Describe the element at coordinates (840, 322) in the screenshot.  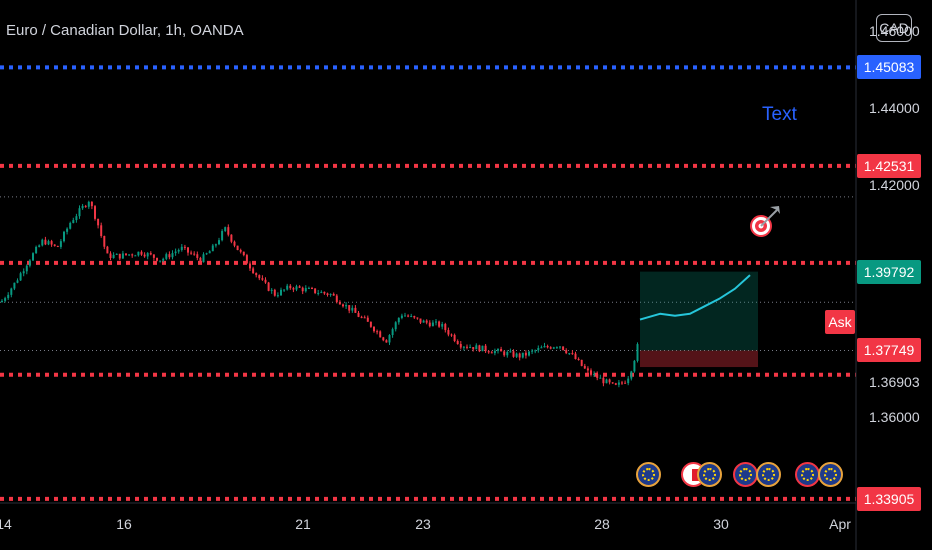
I see `ask-label: Ask` at that location.